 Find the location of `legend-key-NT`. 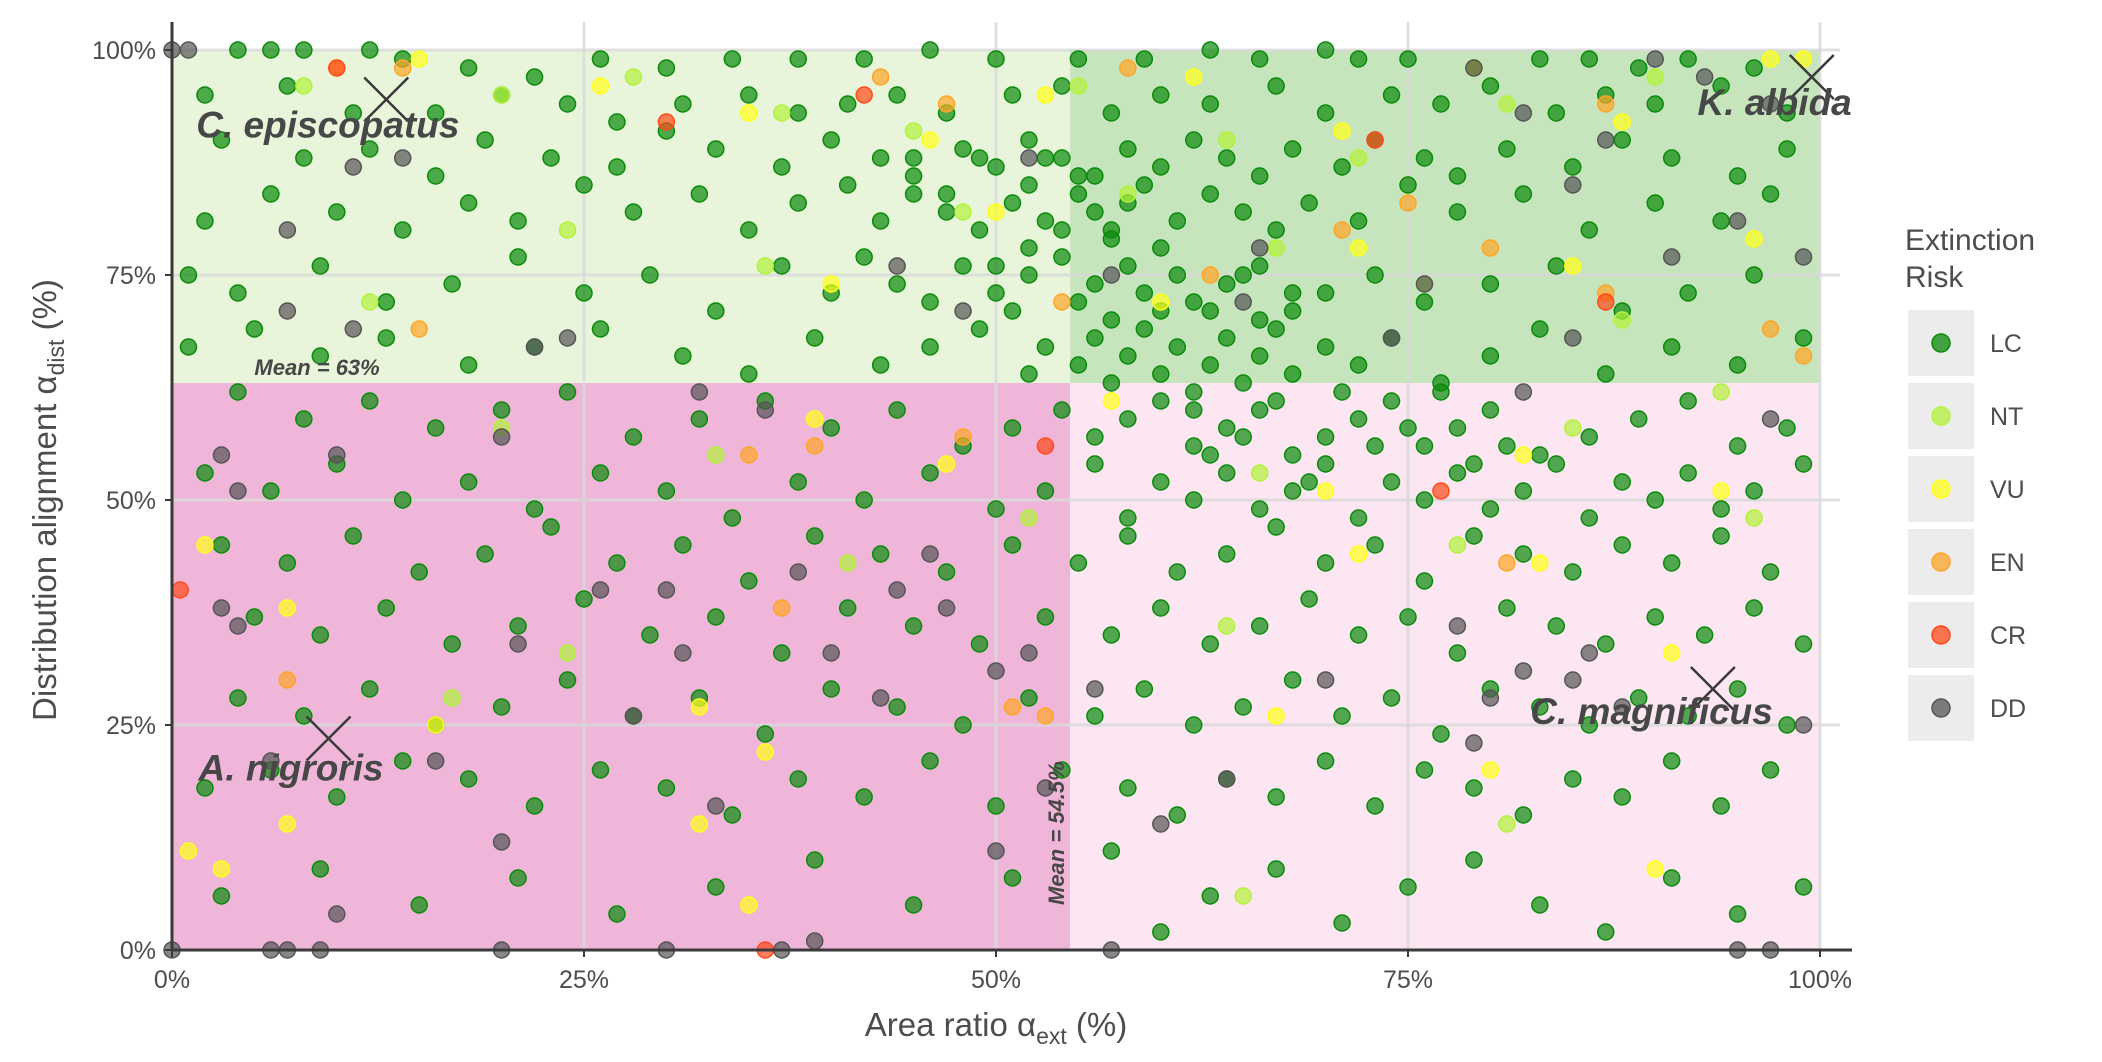

legend-key-NT is located at coordinates (1941, 416).